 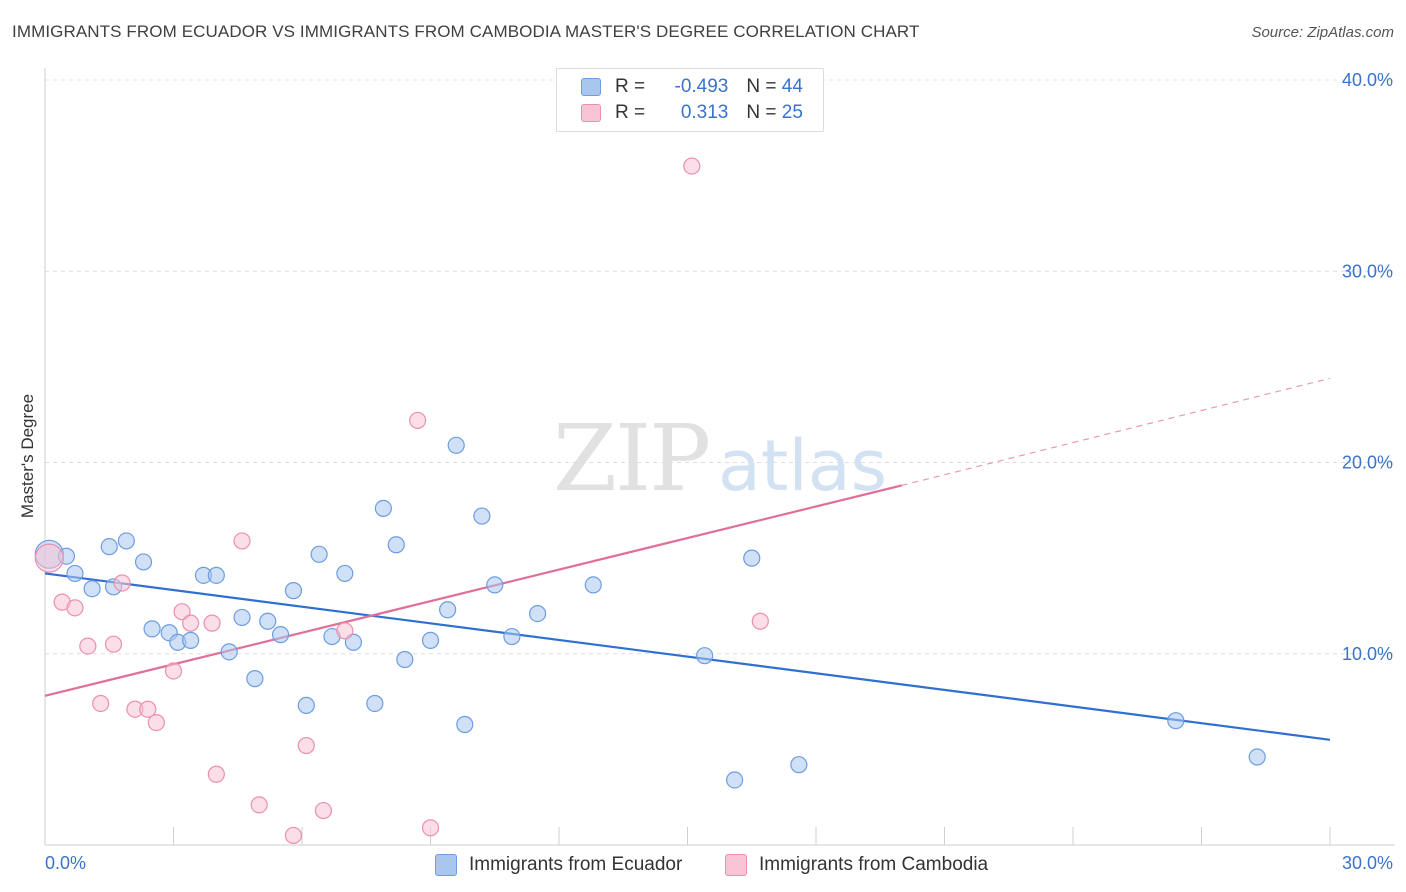 I want to click on bottom-legend-label-ecuador: Immigrants from Ecuador, so click(x=576, y=864).